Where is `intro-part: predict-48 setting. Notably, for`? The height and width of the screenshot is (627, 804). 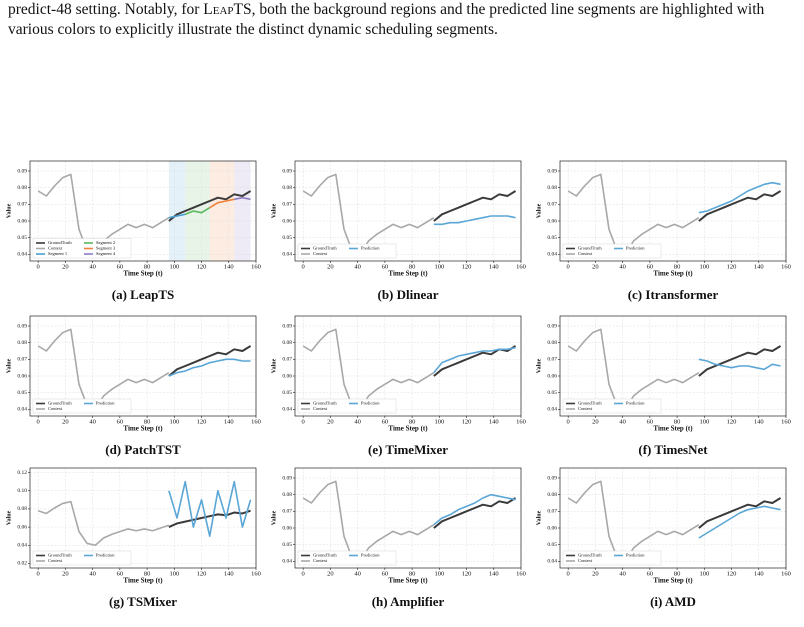 intro-part: predict-48 setting. Notably, for is located at coordinates (106, 9).